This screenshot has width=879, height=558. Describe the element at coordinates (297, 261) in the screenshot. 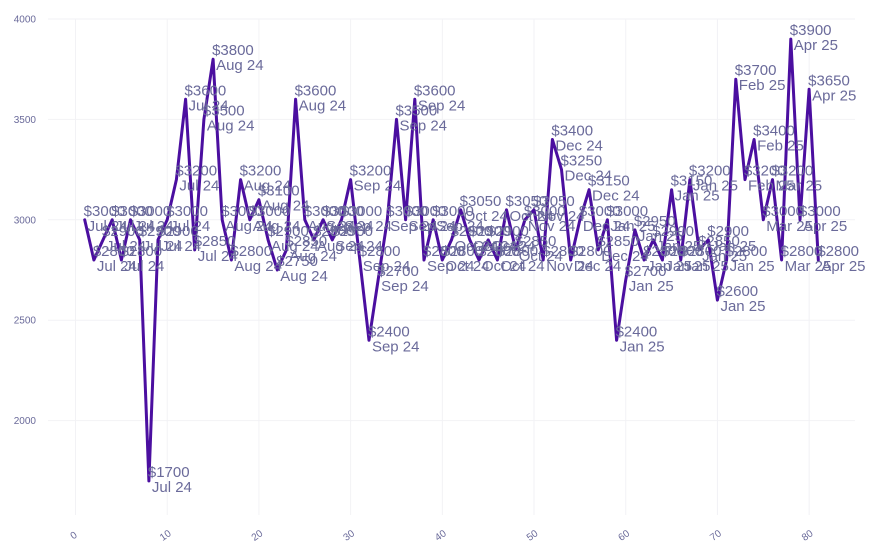

I see `data-label-value: $2750` at that location.